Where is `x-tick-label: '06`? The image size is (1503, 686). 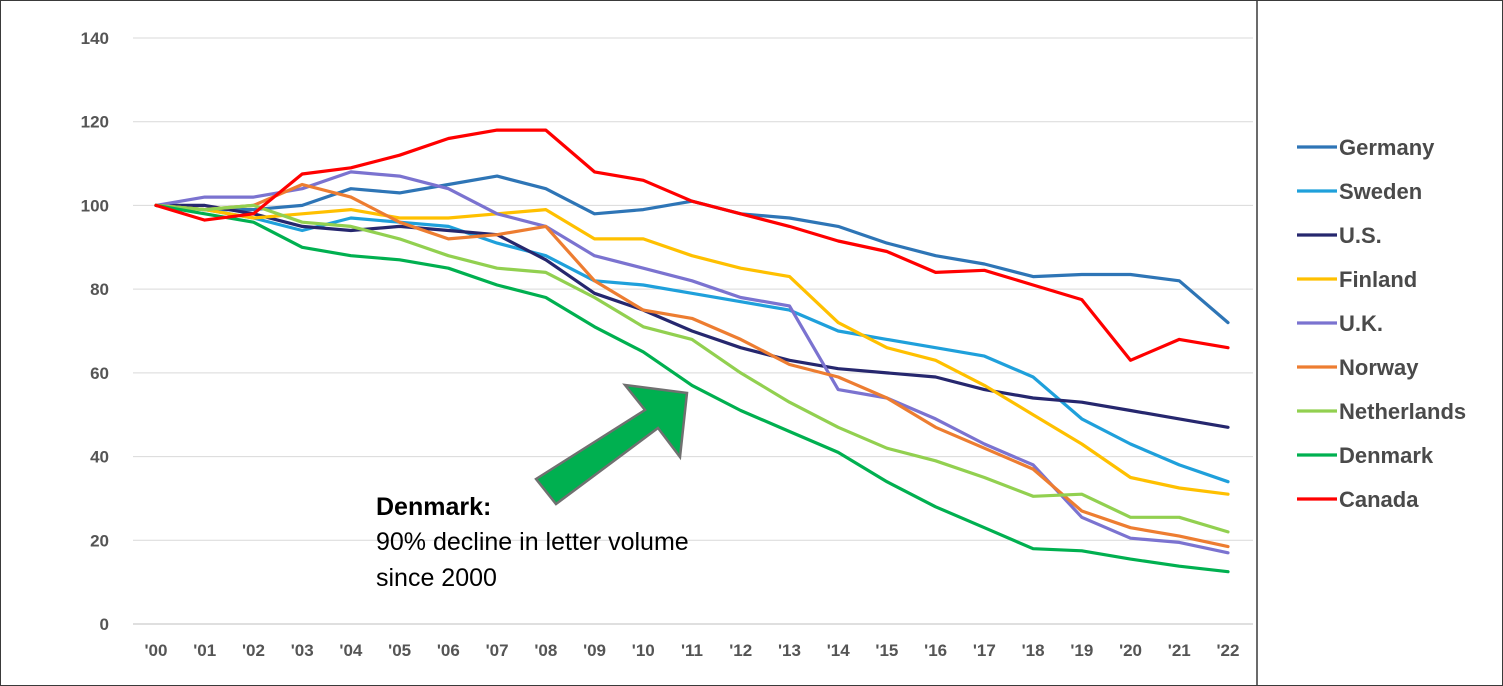 x-tick-label: '06 is located at coordinates (448, 650).